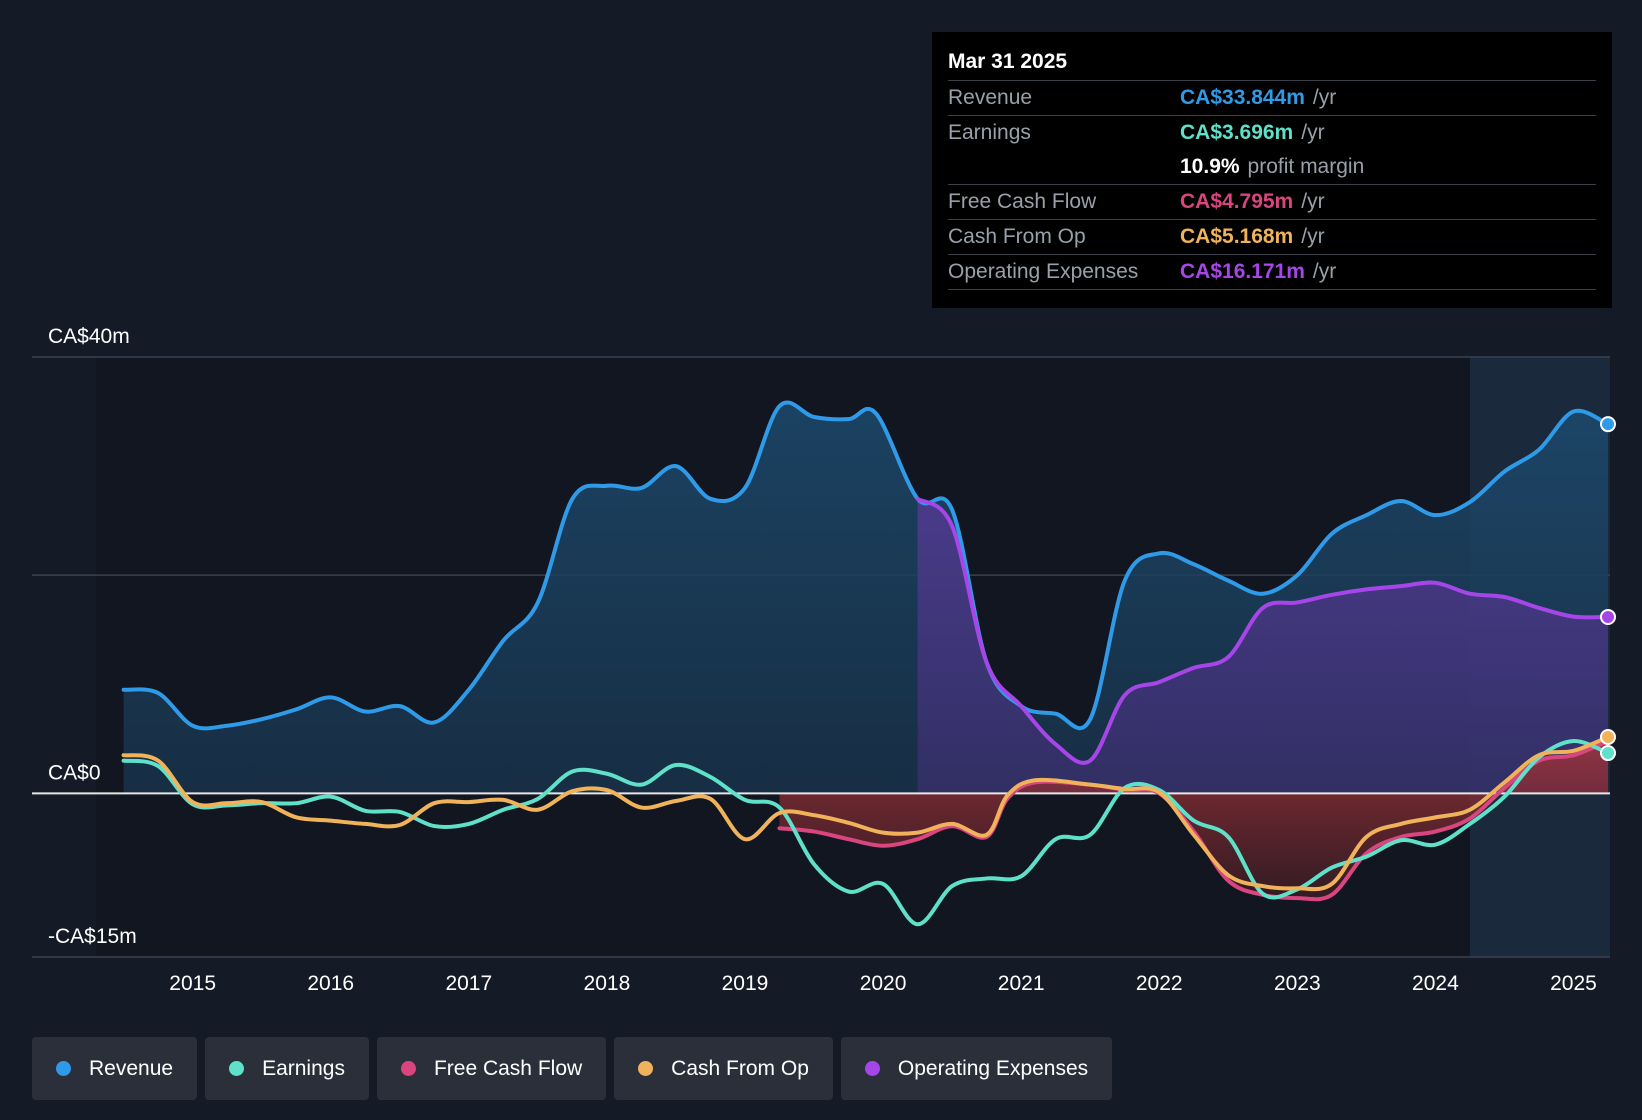 The height and width of the screenshot is (1120, 1642). Describe the element at coordinates (1193, 820) in the screenshot. I see `free-cash-flow-line` at that location.